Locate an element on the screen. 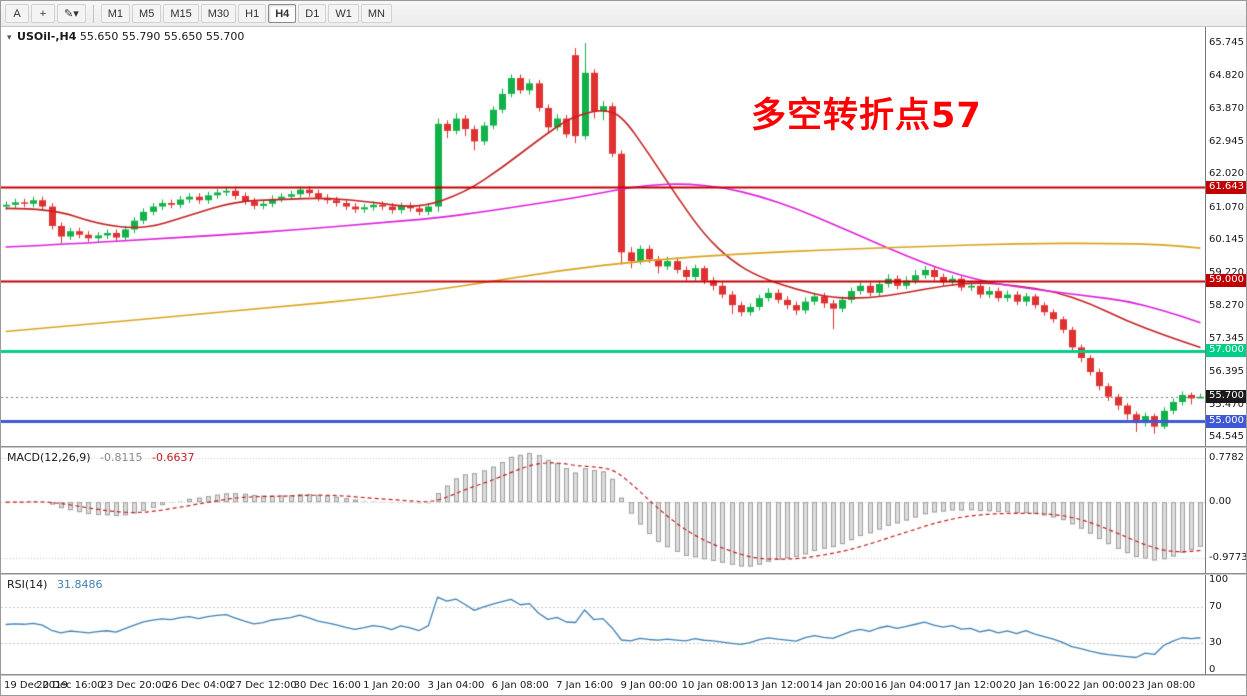  time-axis-label: 17 Jan 12:00 is located at coordinates (970, 685).